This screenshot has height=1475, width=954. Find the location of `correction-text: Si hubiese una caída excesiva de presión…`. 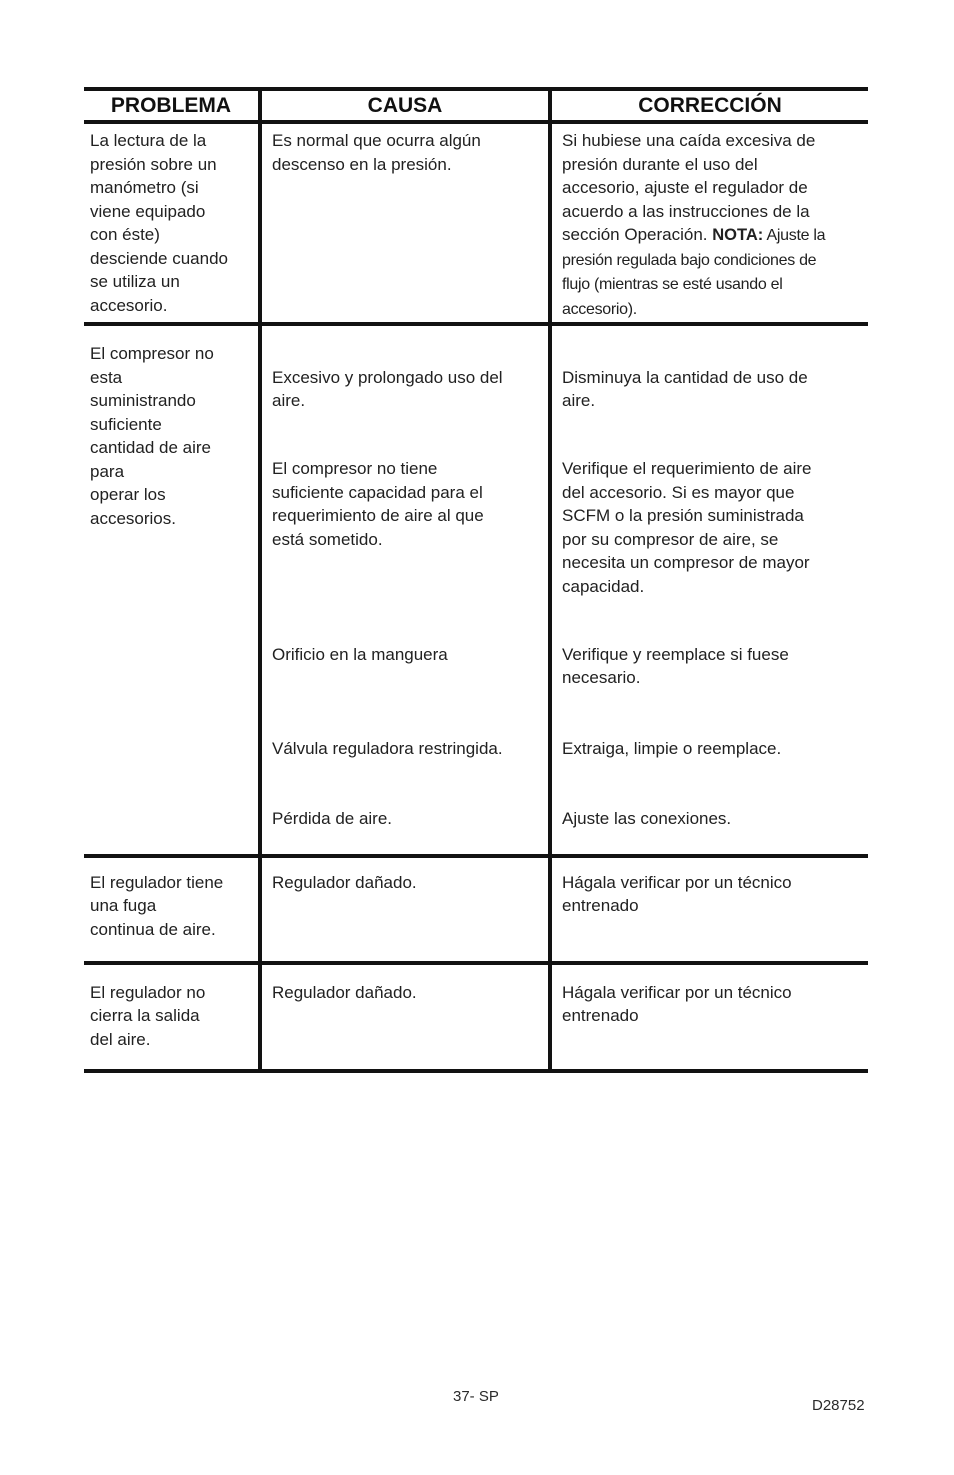

correction-text: Si hubiese una caída excesiva de presión… is located at coordinates (689, 187).